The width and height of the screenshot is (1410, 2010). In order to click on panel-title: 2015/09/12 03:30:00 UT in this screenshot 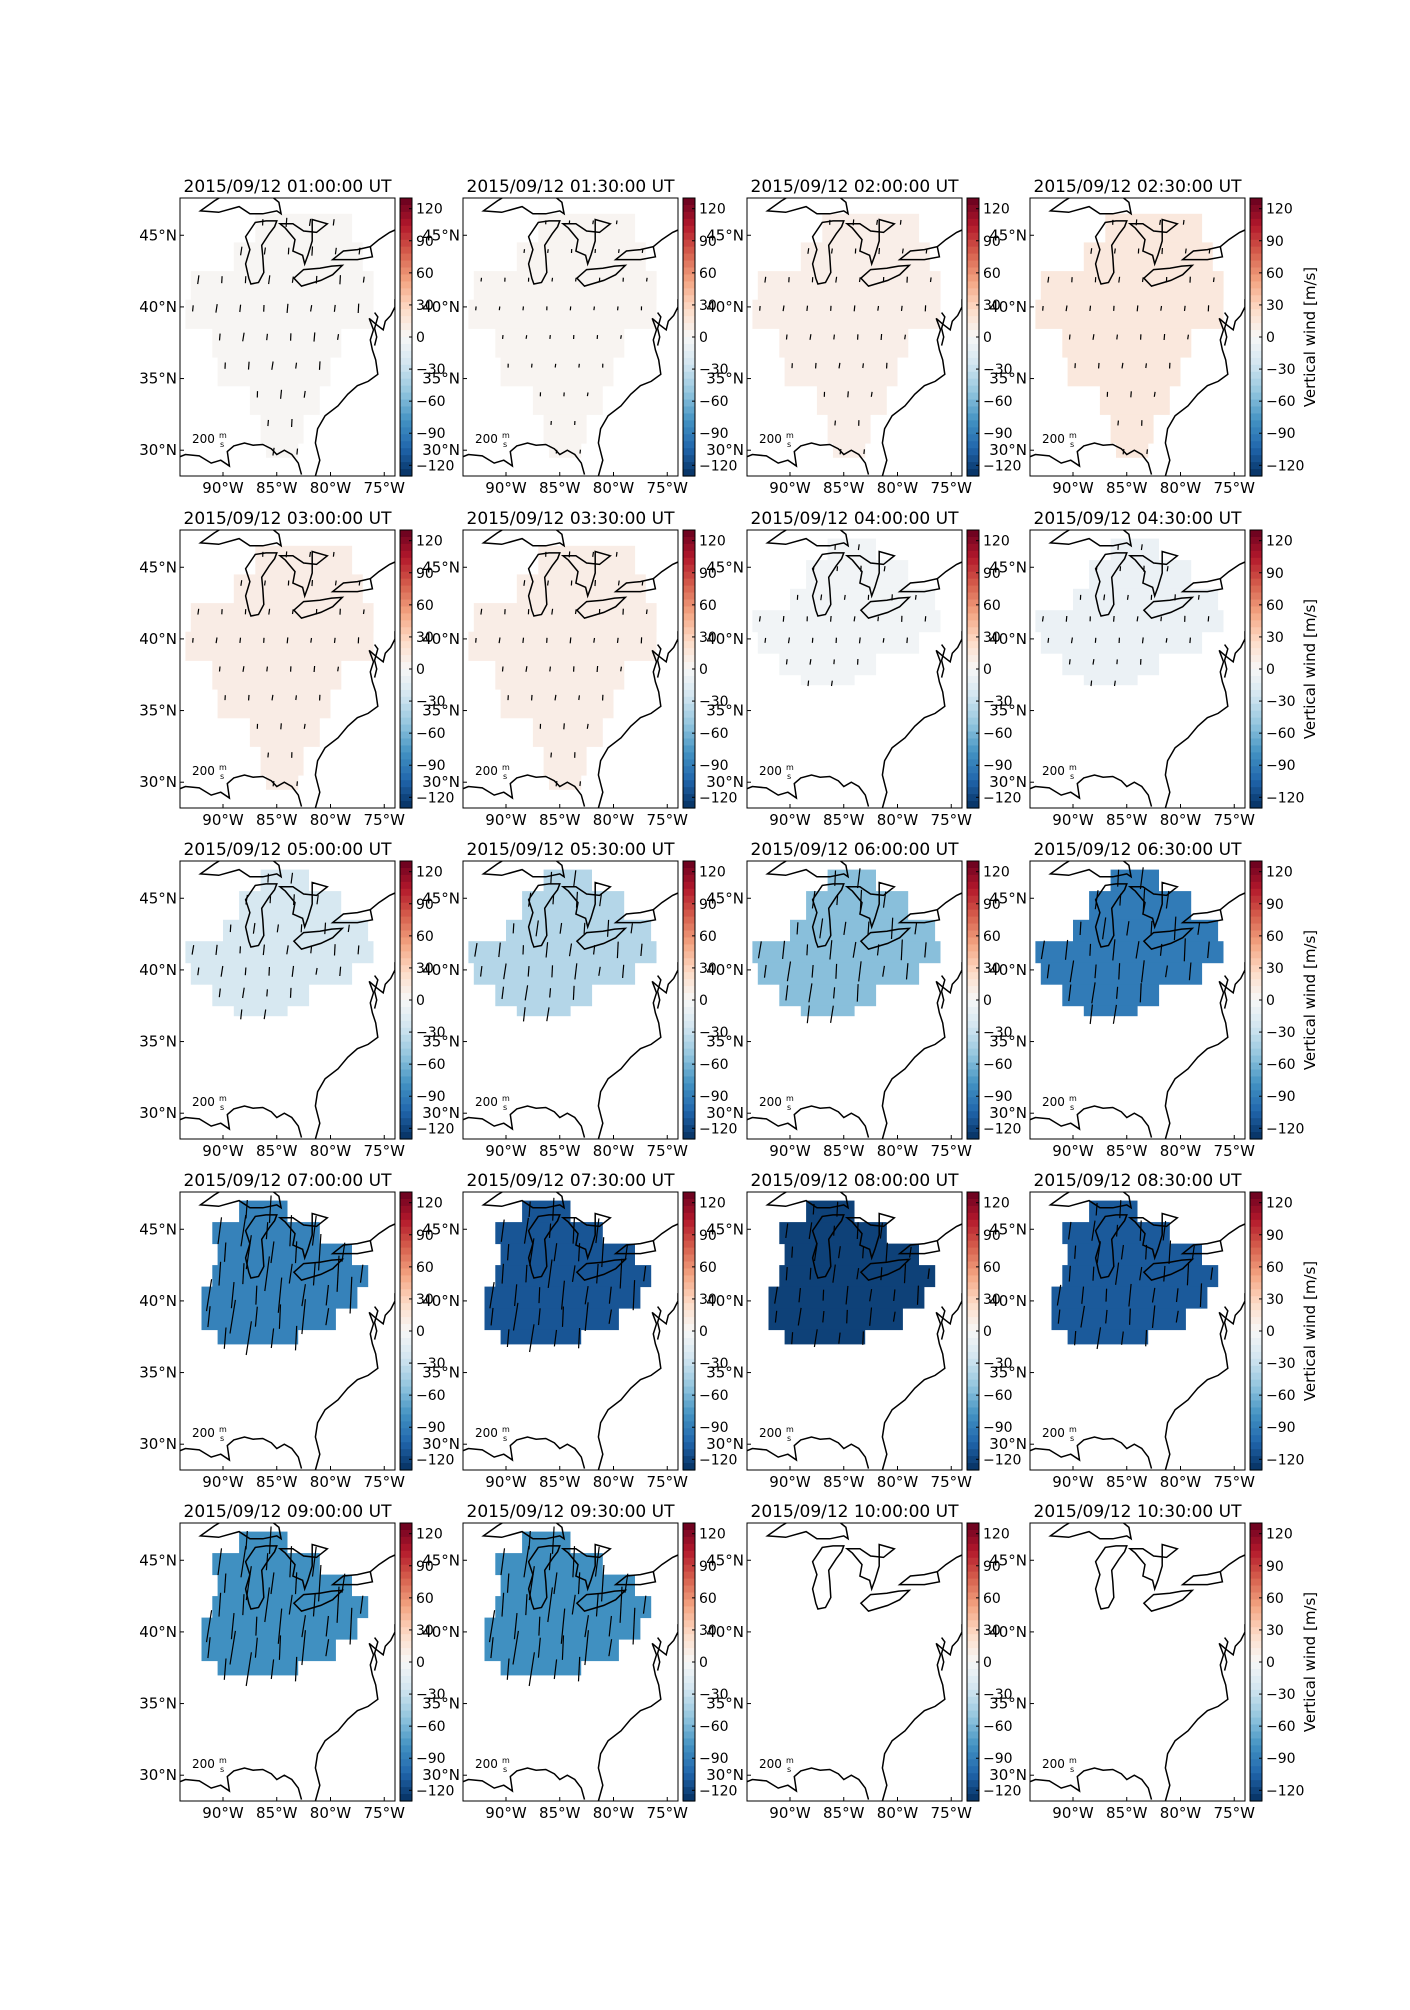, I will do `click(571, 519)`.